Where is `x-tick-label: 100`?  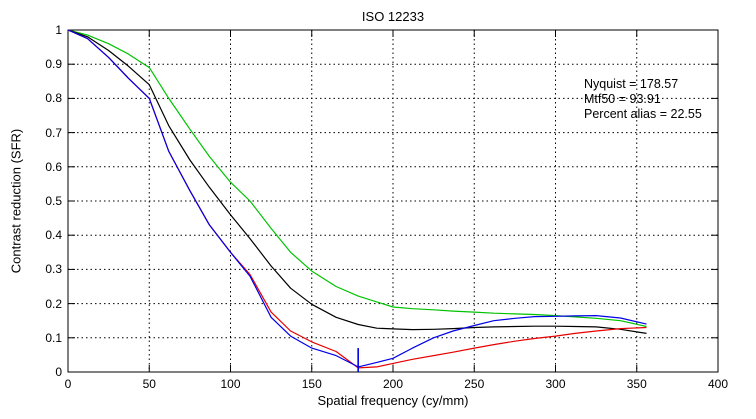 x-tick-label: 100 is located at coordinates (230, 384).